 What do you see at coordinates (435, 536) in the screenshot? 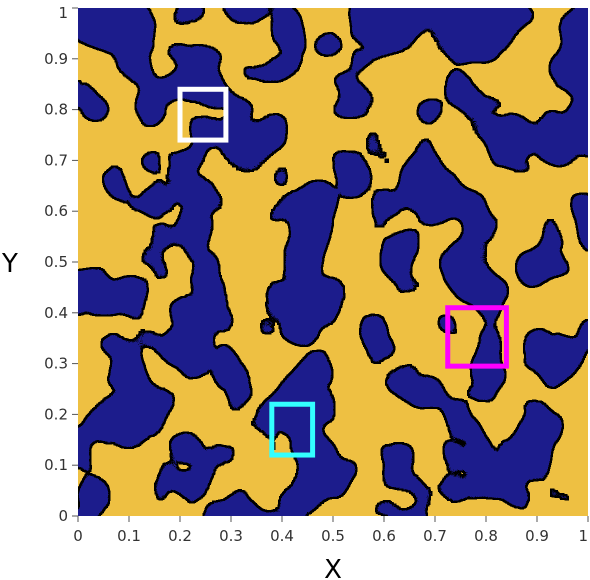
I see `x-tick-label: 0.7` at bounding box center [435, 536].